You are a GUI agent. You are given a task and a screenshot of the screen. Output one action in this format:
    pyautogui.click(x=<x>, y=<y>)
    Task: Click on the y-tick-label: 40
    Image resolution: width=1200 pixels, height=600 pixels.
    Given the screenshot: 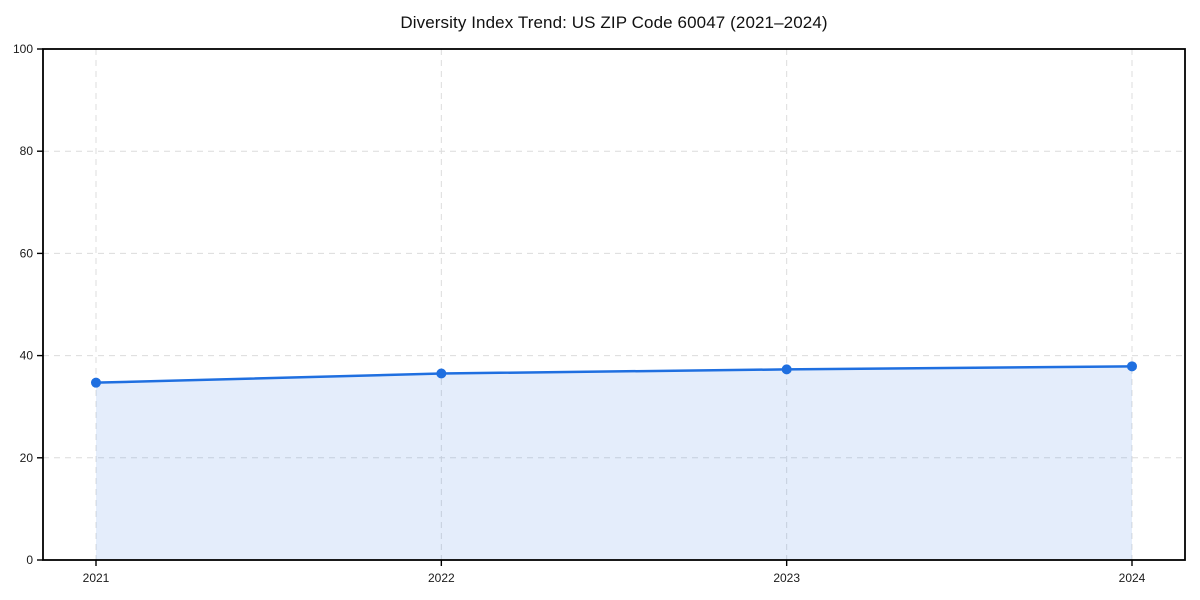 What is the action you would take?
    pyautogui.click(x=27, y=356)
    